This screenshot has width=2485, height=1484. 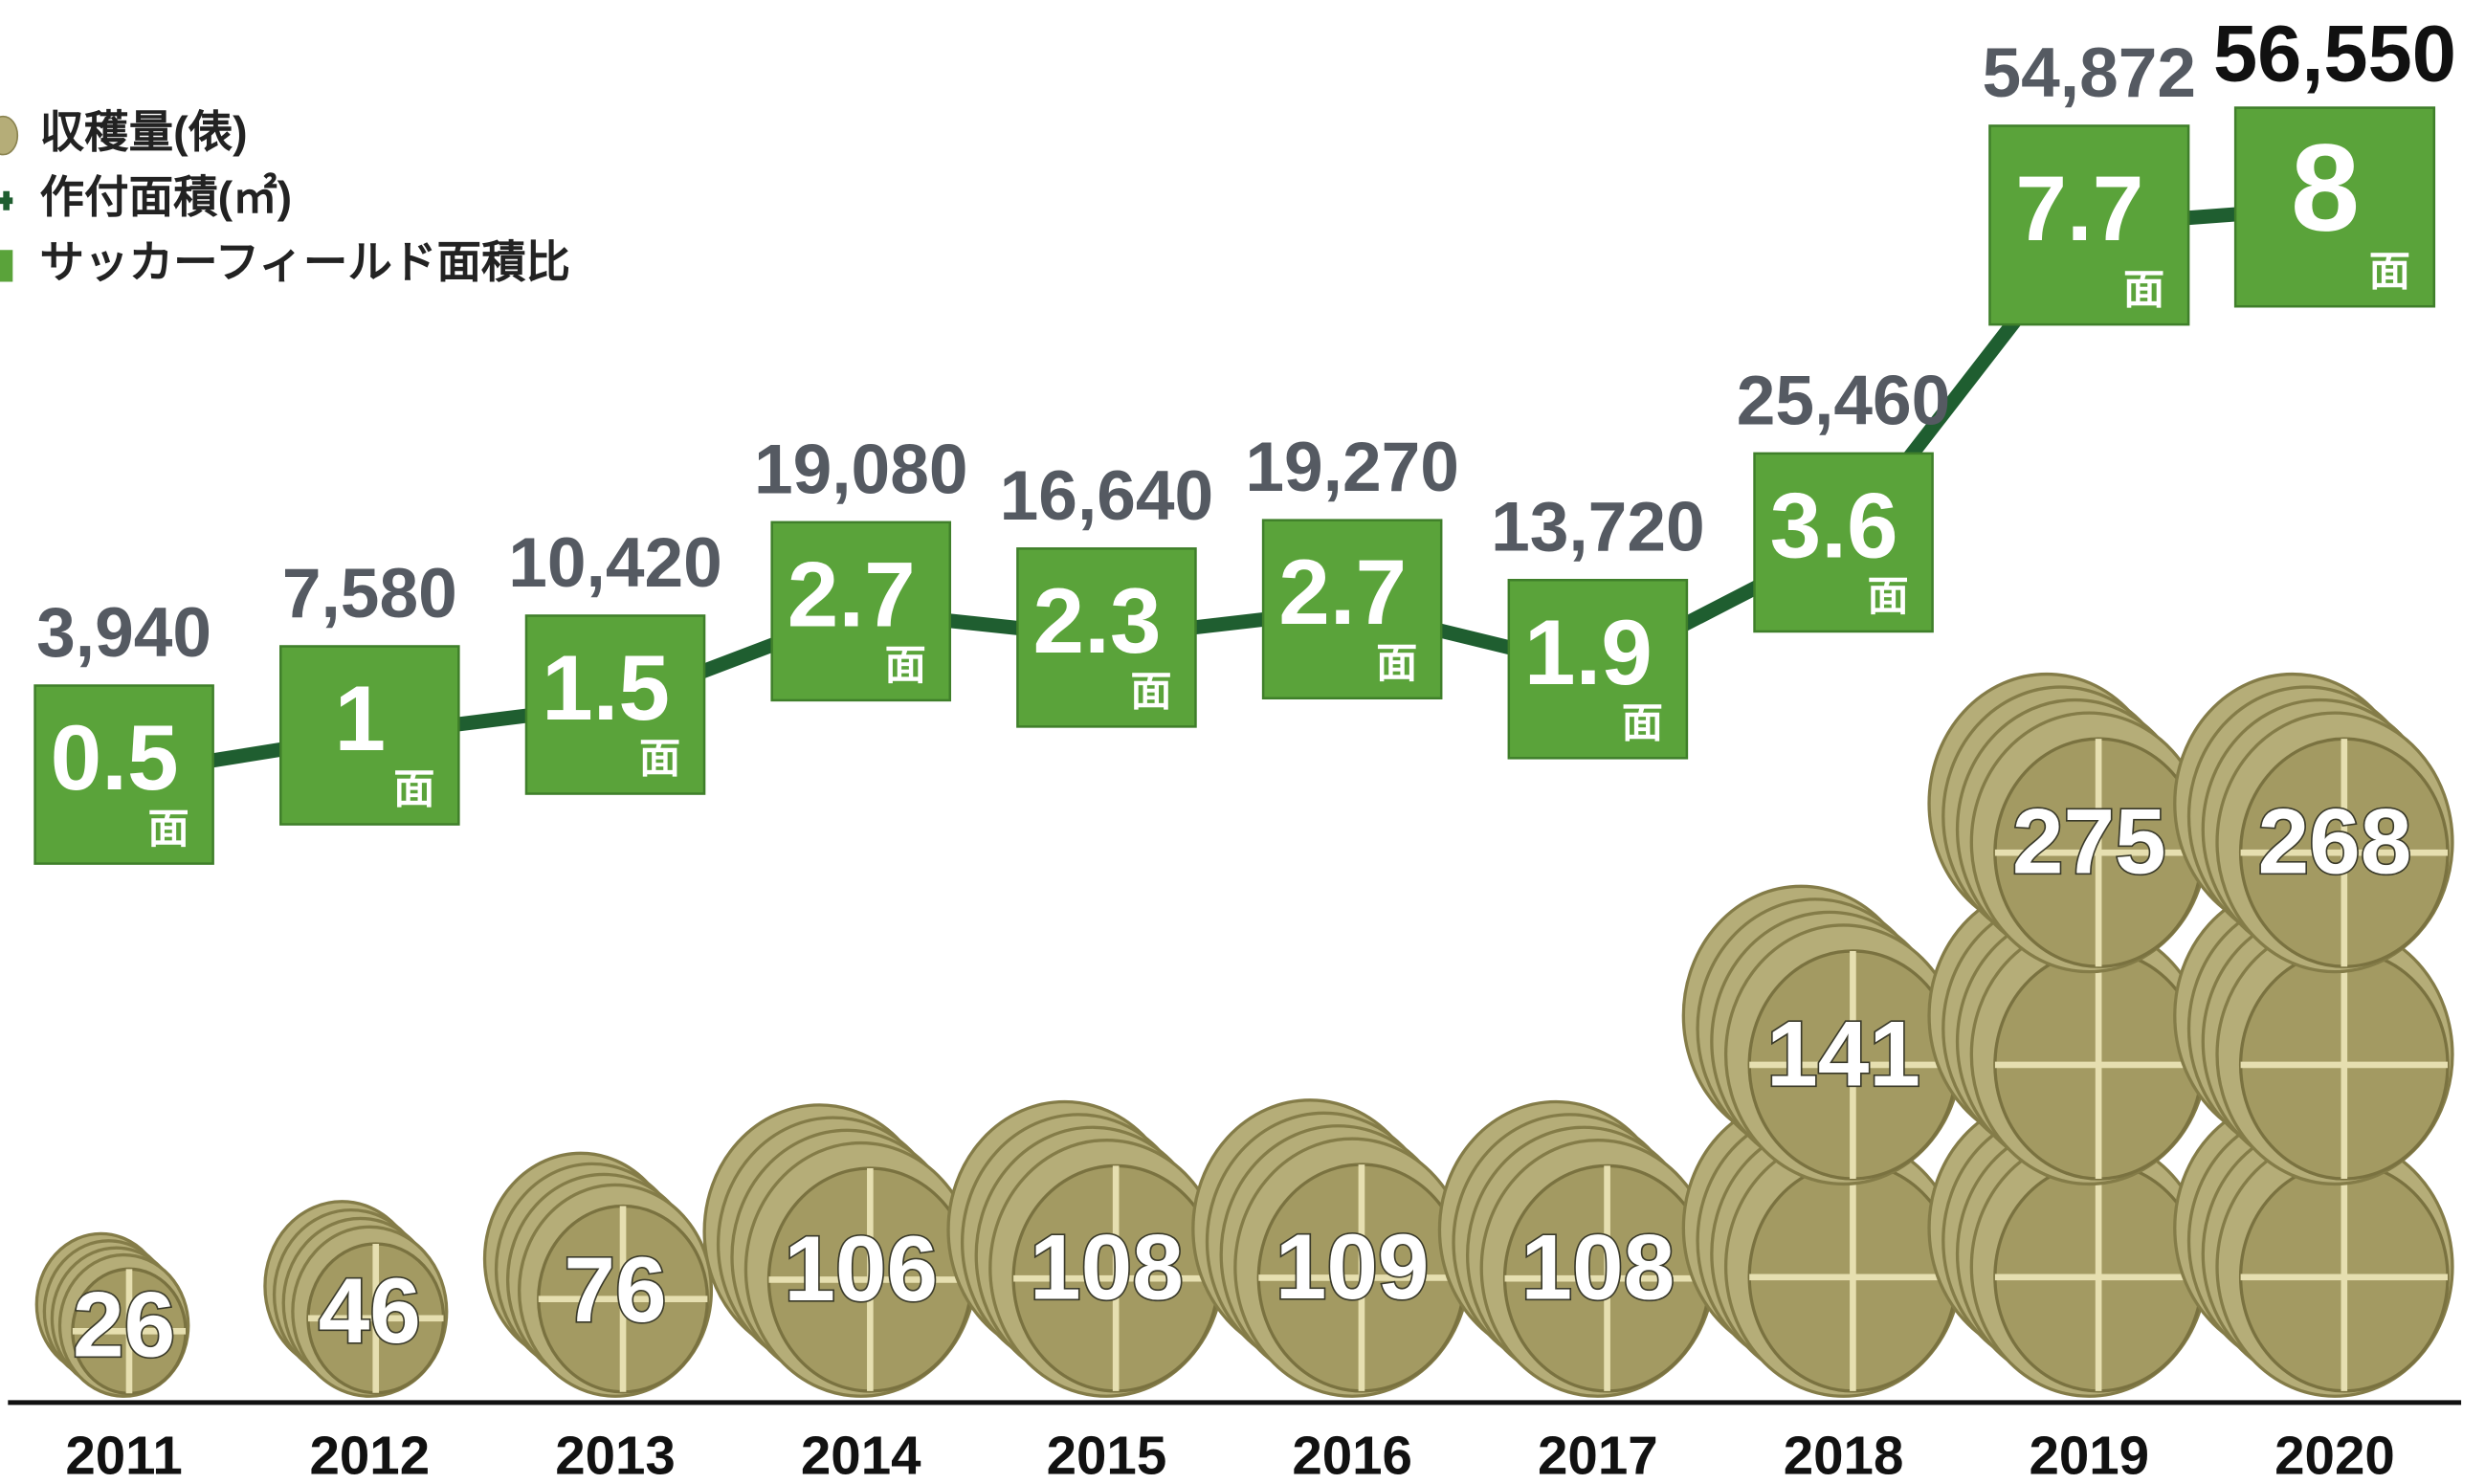 I want to click on ratio-label: 8, so click(x=2325, y=188).